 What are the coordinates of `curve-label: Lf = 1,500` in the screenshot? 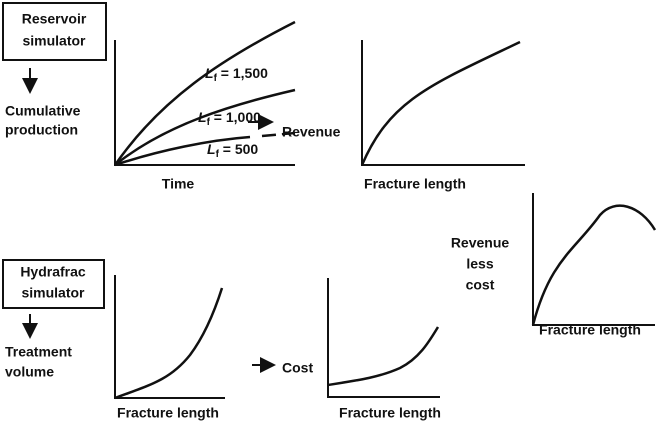 It's located at (236, 74).